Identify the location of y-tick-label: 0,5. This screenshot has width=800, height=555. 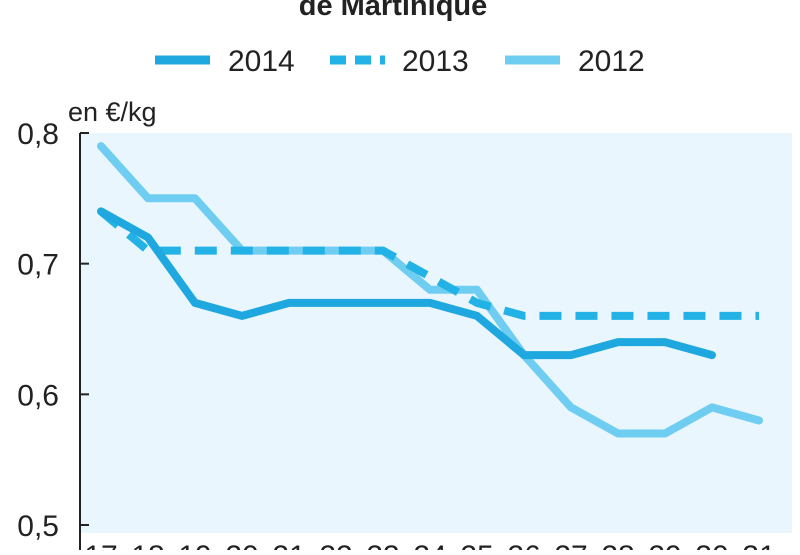
(38, 526).